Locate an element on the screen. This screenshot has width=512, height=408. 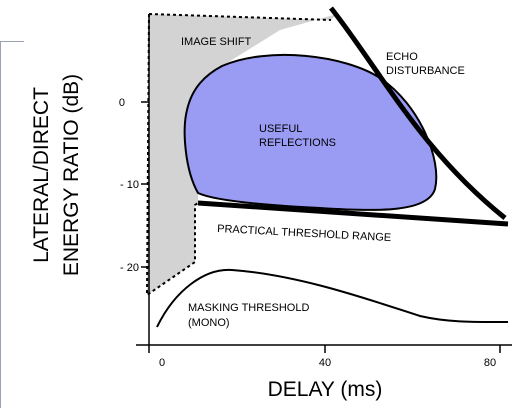
y-tick-label: - 20 is located at coordinates (129, 268).